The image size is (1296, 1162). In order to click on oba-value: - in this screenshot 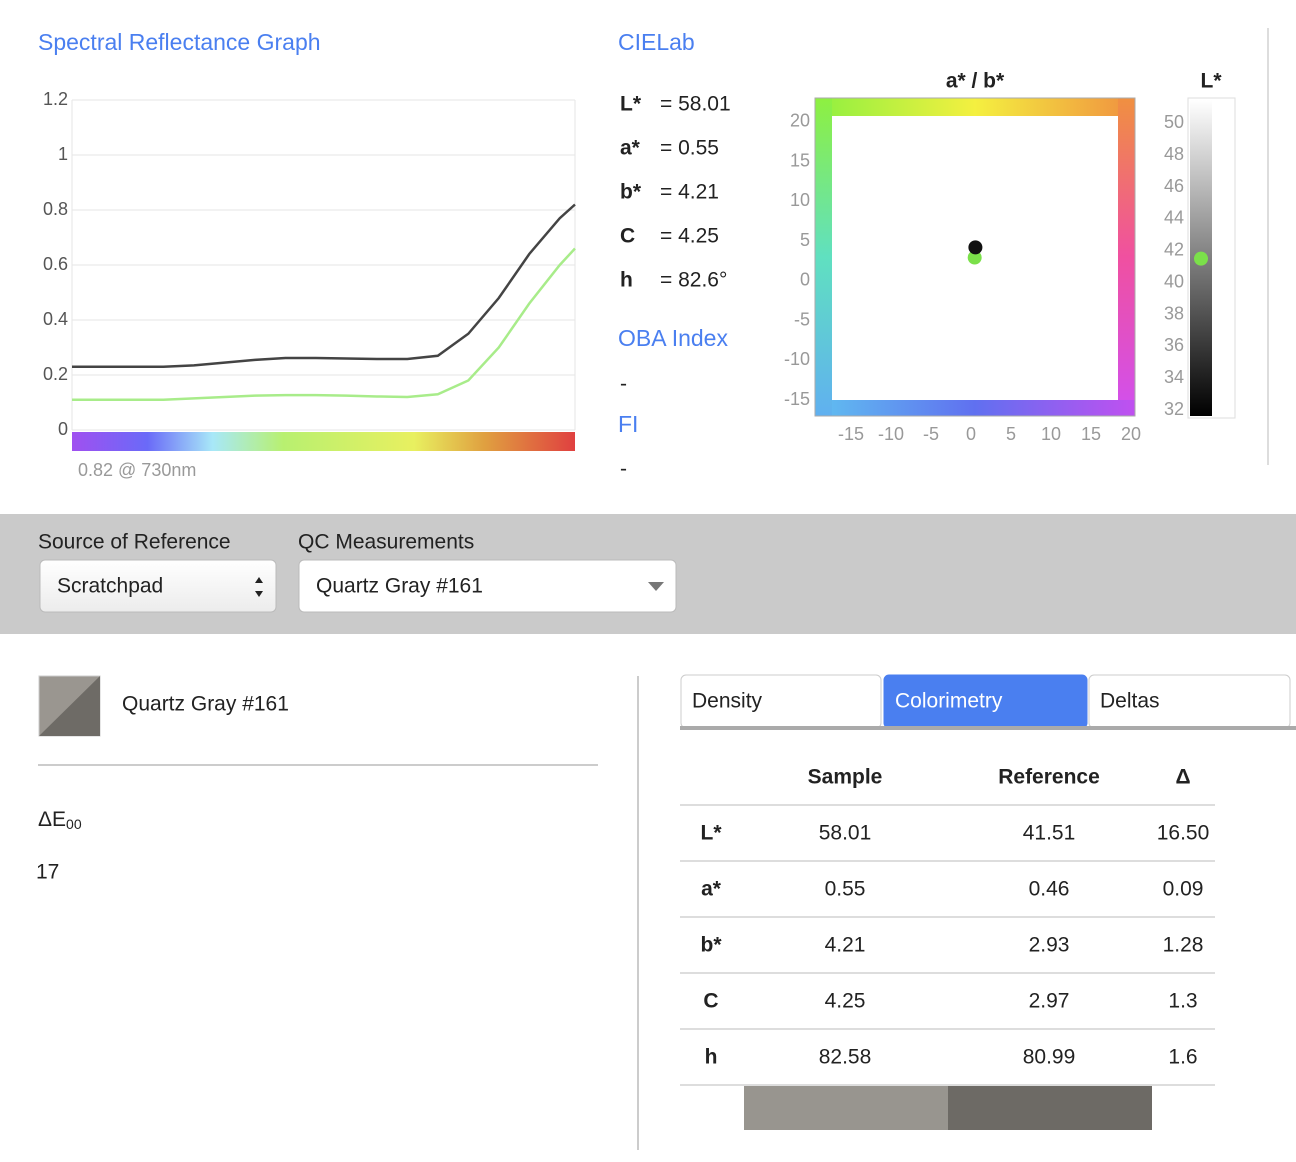, I will do `click(623, 384)`.